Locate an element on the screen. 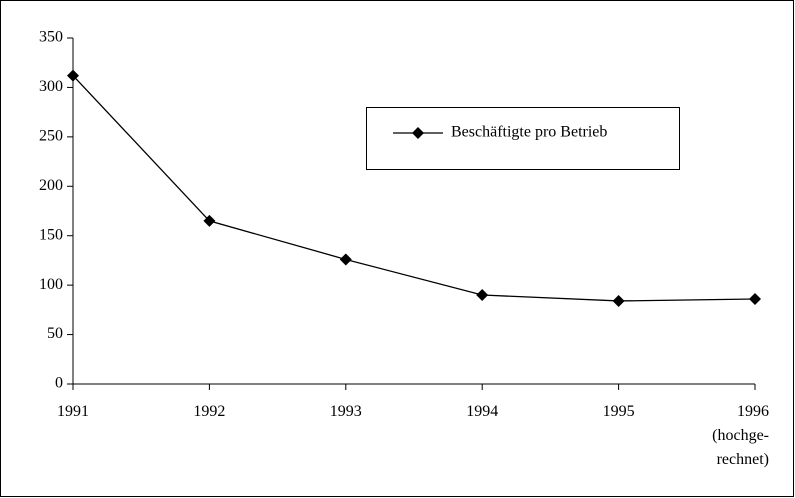 Image resolution: width=795 pixels, height=498 pixels. x-tick-label: 1995 is located at coordinates (618, 411).